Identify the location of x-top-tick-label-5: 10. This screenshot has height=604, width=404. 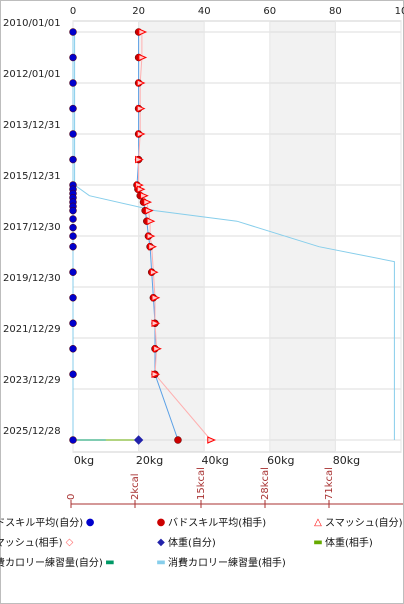
(399, 11).